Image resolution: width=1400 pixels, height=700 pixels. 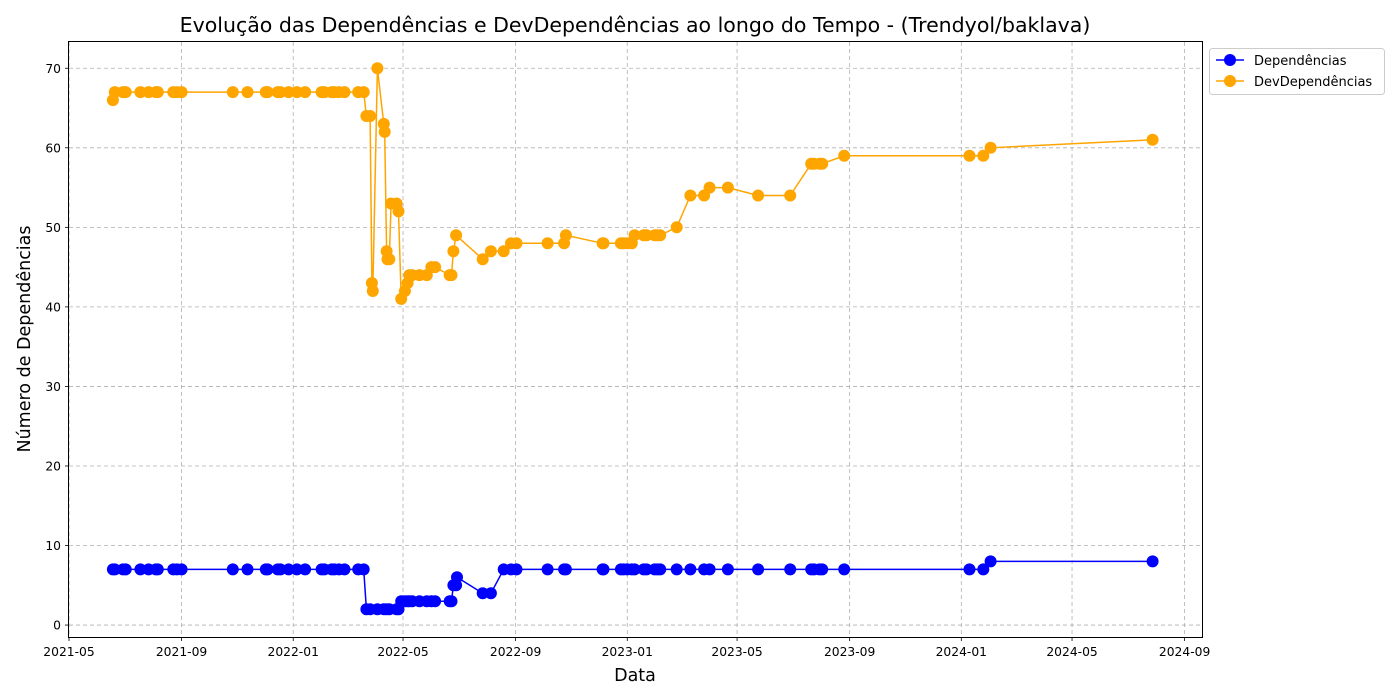 I want to click on legend-label-devdependencias: DevDependências, so click(x=1313, y=82).